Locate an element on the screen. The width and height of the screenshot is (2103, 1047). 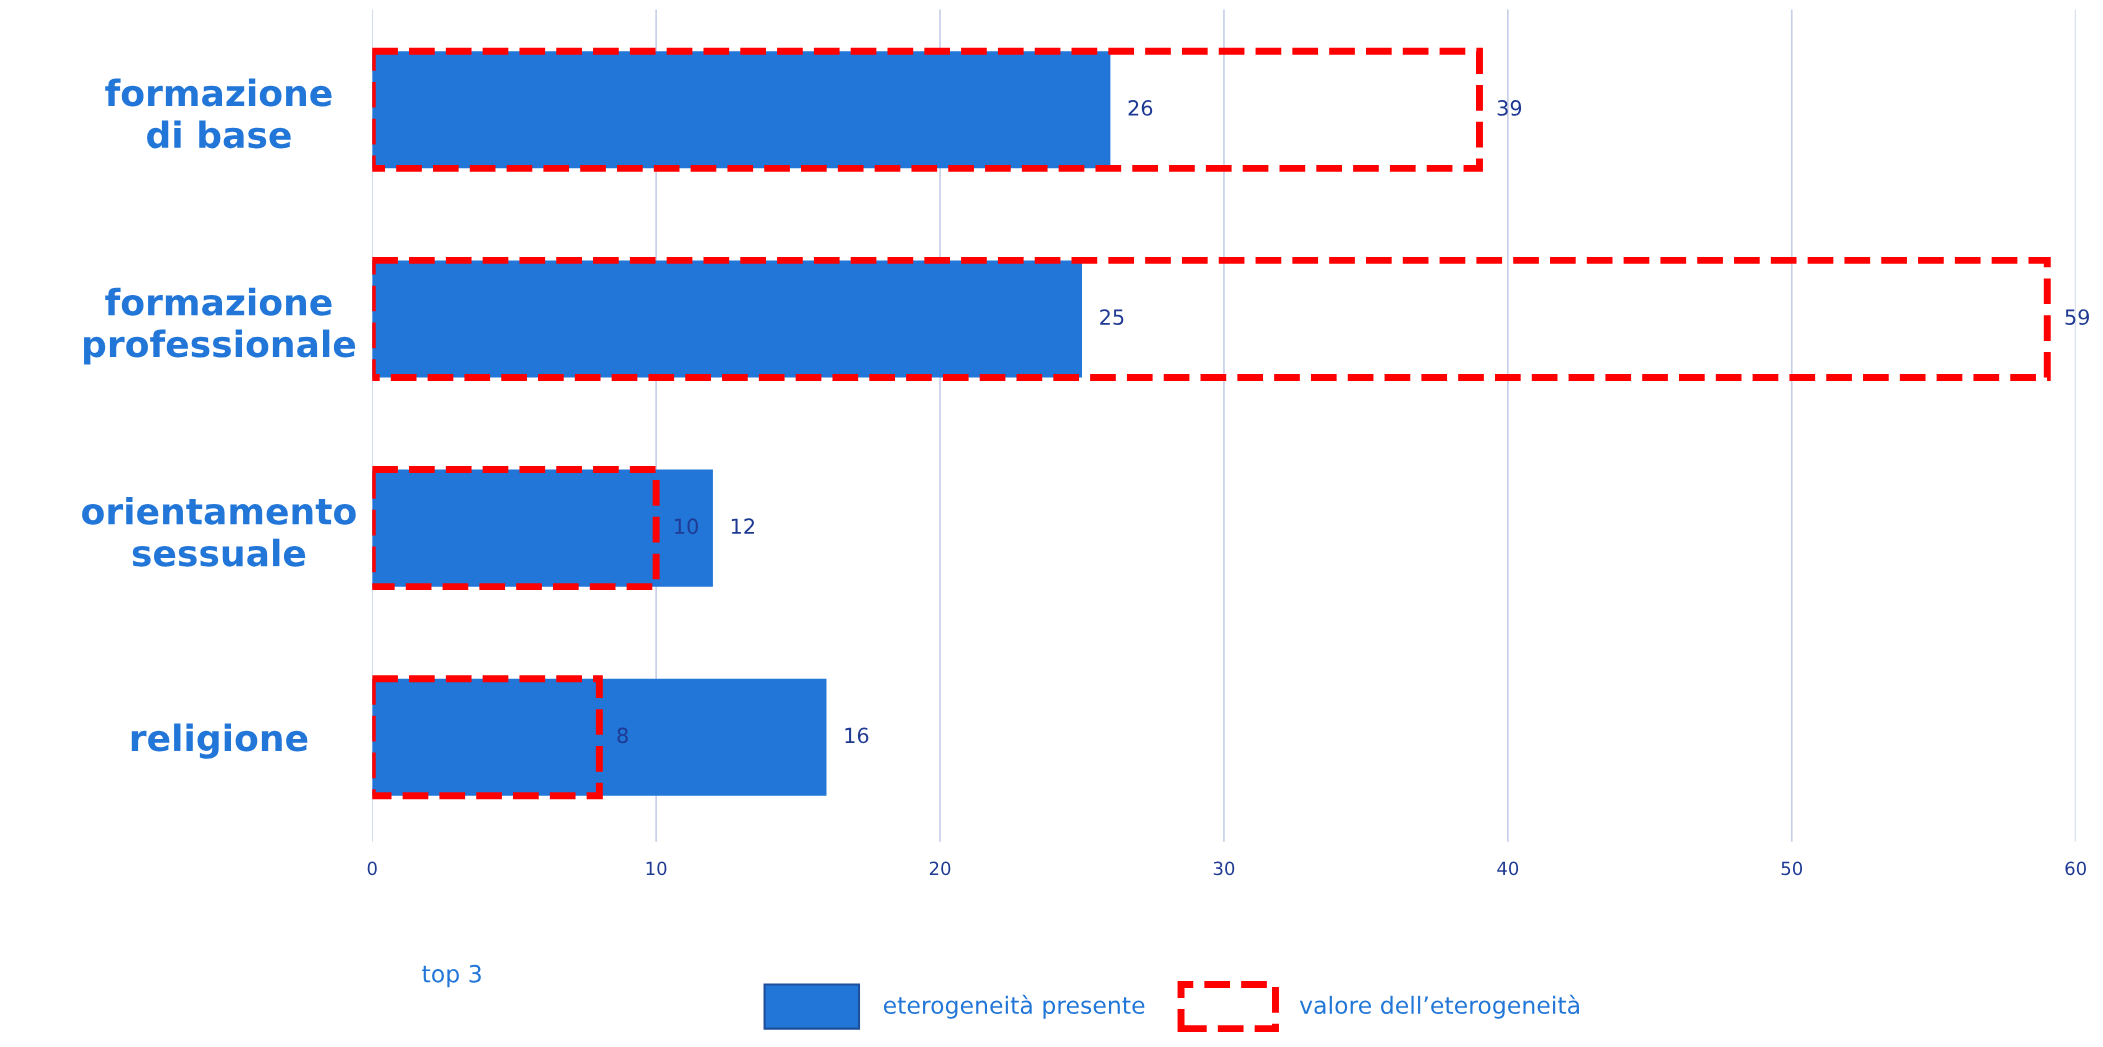
legend-label: eterogeneità presente is located at coordinates (1014, 1006).